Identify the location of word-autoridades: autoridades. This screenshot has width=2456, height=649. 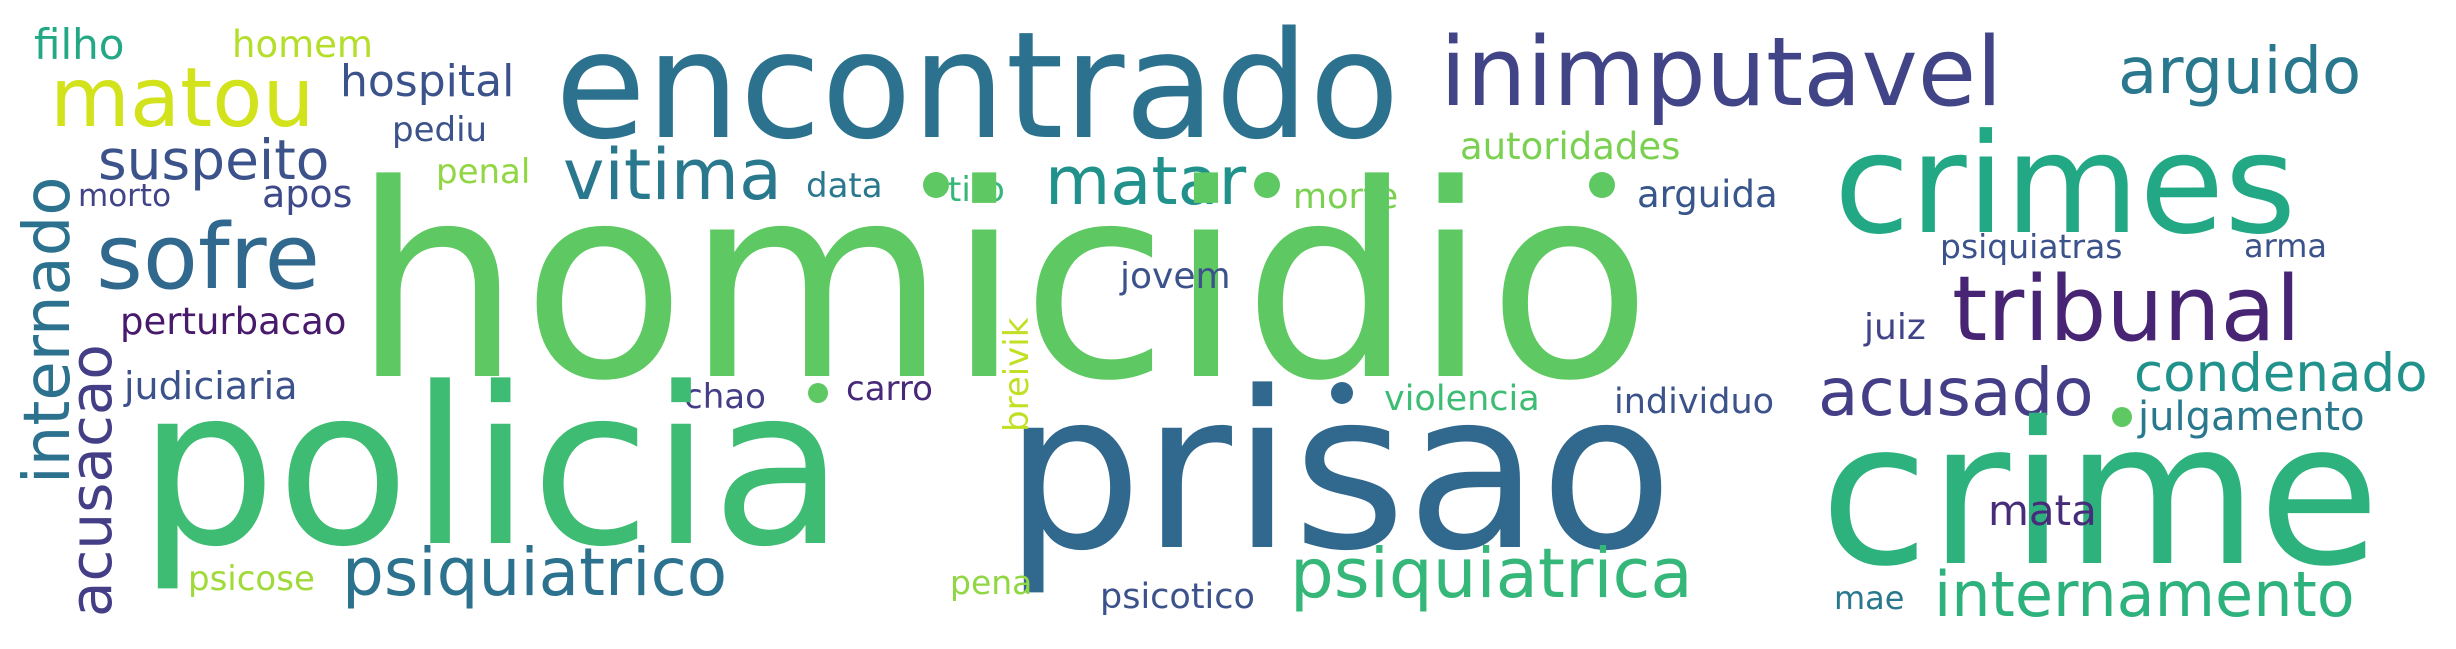
(1570, 146).